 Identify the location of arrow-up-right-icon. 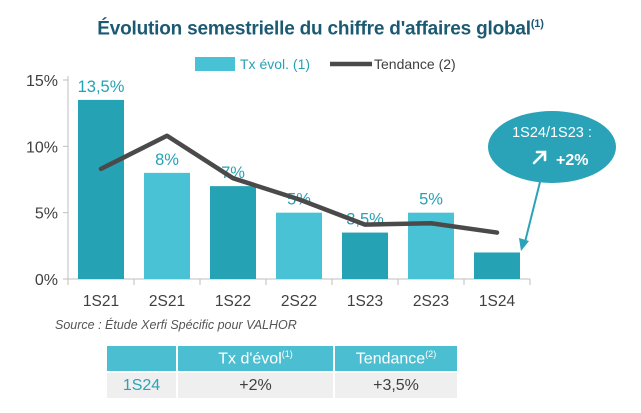
(539, 157).